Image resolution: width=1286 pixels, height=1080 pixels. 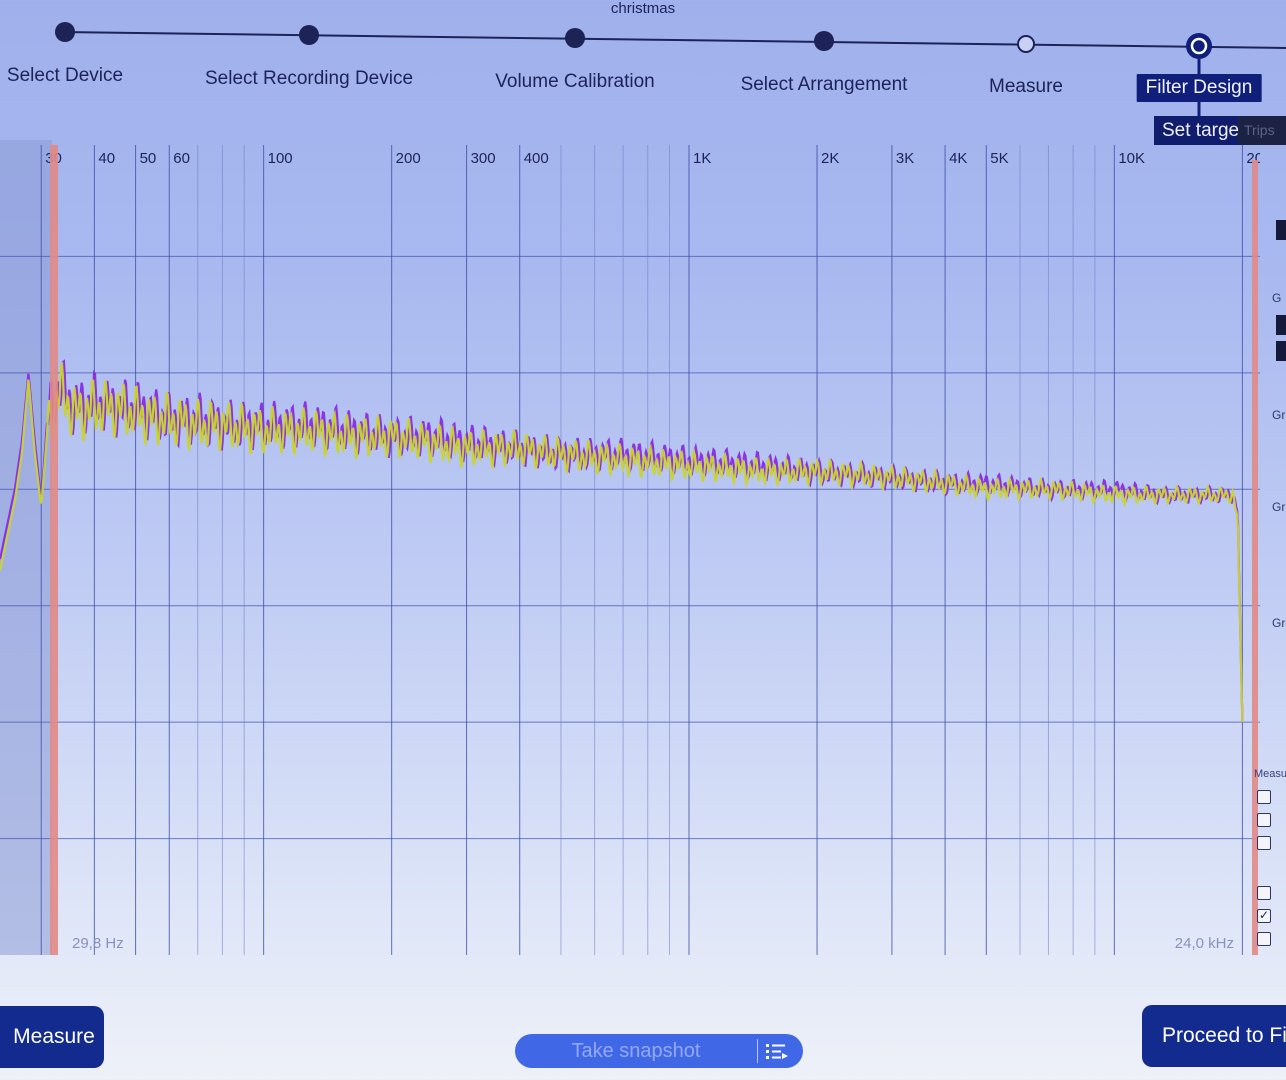 What do you see at coordinates (643, 8) in the screenshot?
I see `project-name: christmas` at bounding box center [643, 8].